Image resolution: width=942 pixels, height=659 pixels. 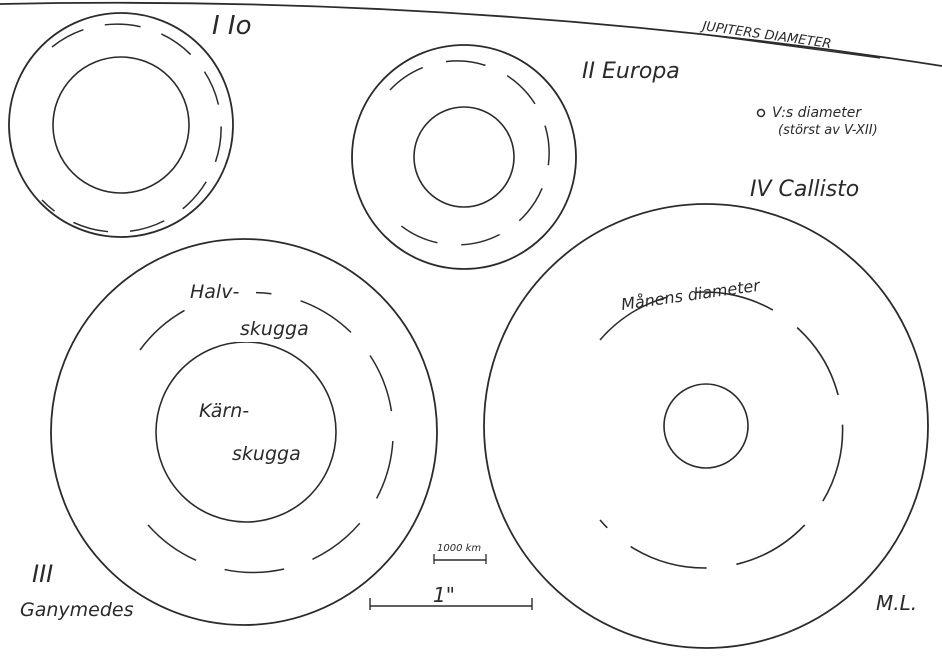 What do you see at coordinates (765, 35) in the screenshot?
I see `jupiter-diameter-label: JUPITERS DIAMETER` at bounding box center [765, 35].